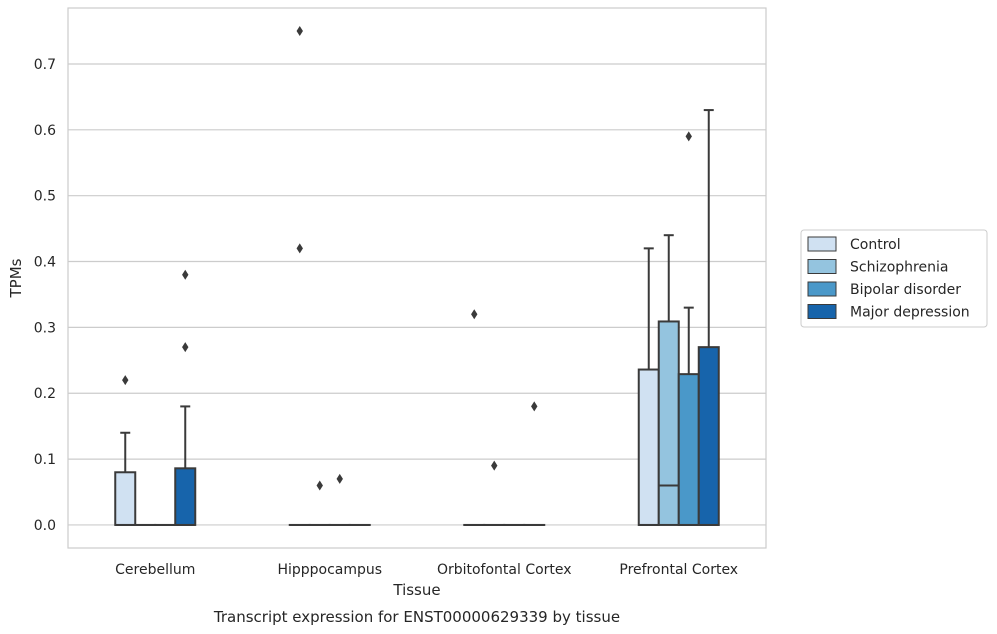  What do you see at coordinates (16, 278) in the screenshot?
I see `y-axis-label: TPMs` at bounding box center [16, 278].